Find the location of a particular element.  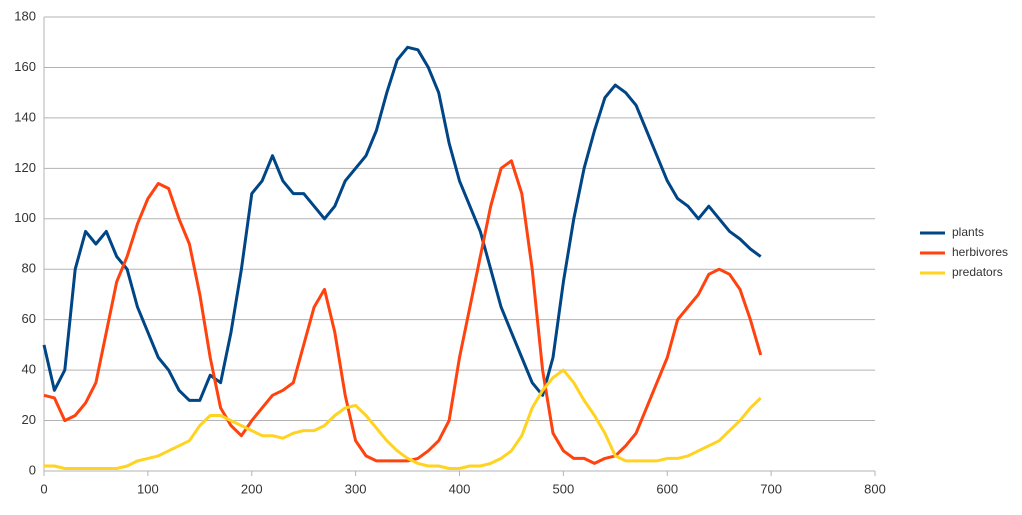

y-tick-label: 60 is located at coordinates (29, 318).